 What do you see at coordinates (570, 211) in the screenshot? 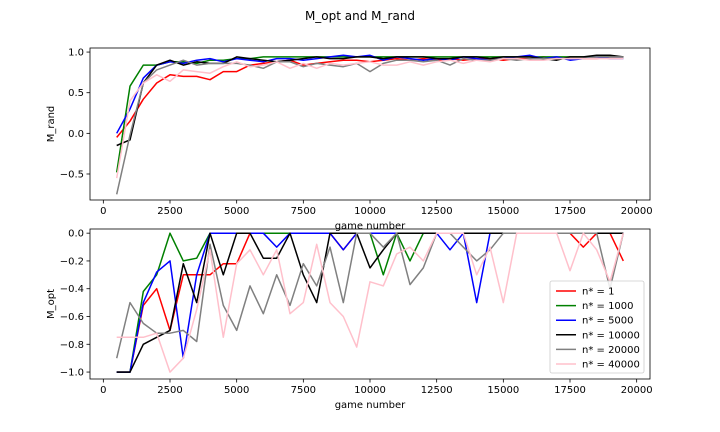
I see `m-rand-x-tick-label: 17500` at bounding box center [570, 211].